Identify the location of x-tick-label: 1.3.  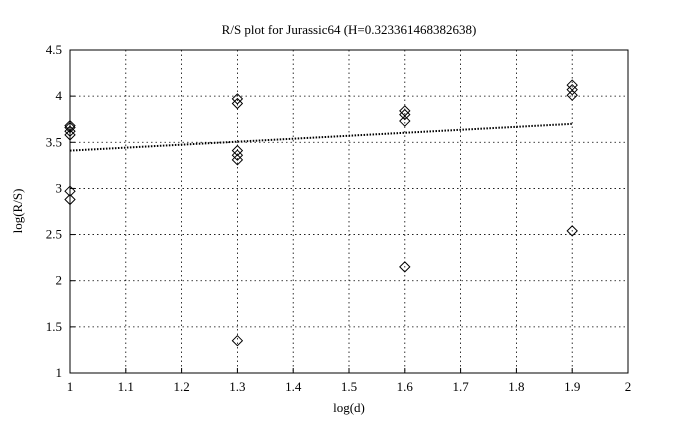
(237, 386).